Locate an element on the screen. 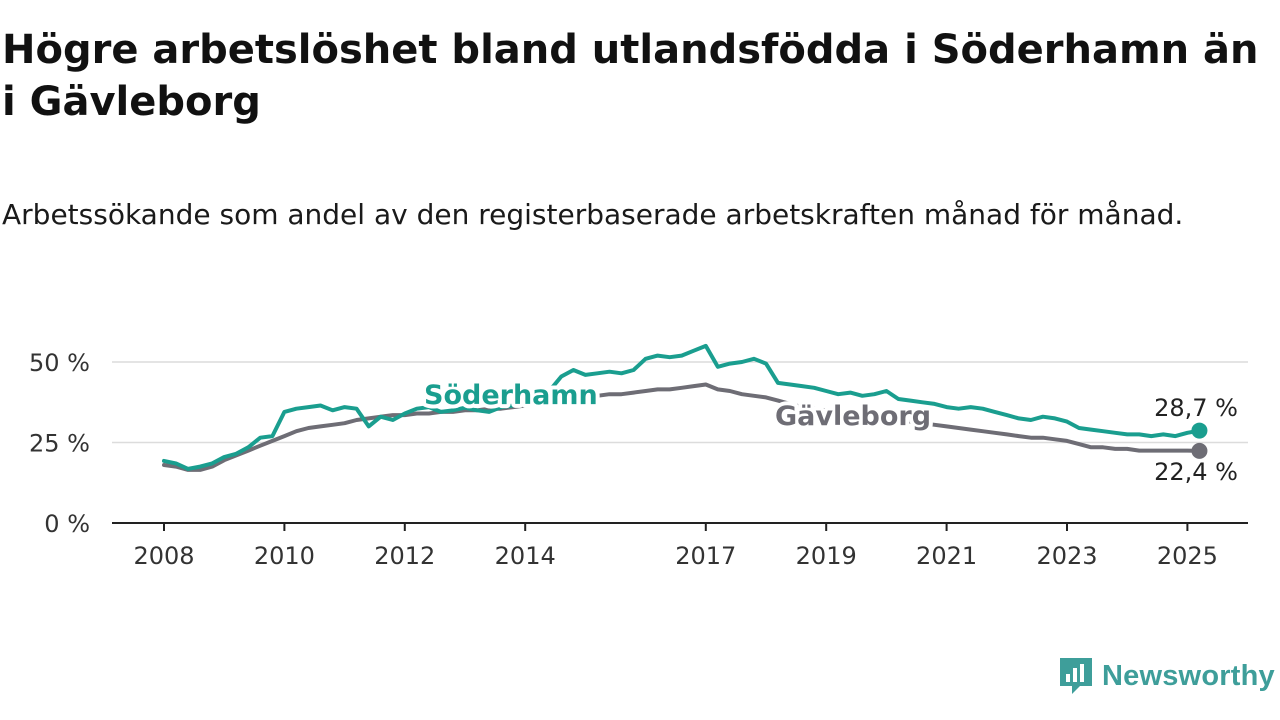 Image resolution: width=1280 pixels, height=720 pixels. brand-name: Newsworthy is located at coordinates (1188, 675).